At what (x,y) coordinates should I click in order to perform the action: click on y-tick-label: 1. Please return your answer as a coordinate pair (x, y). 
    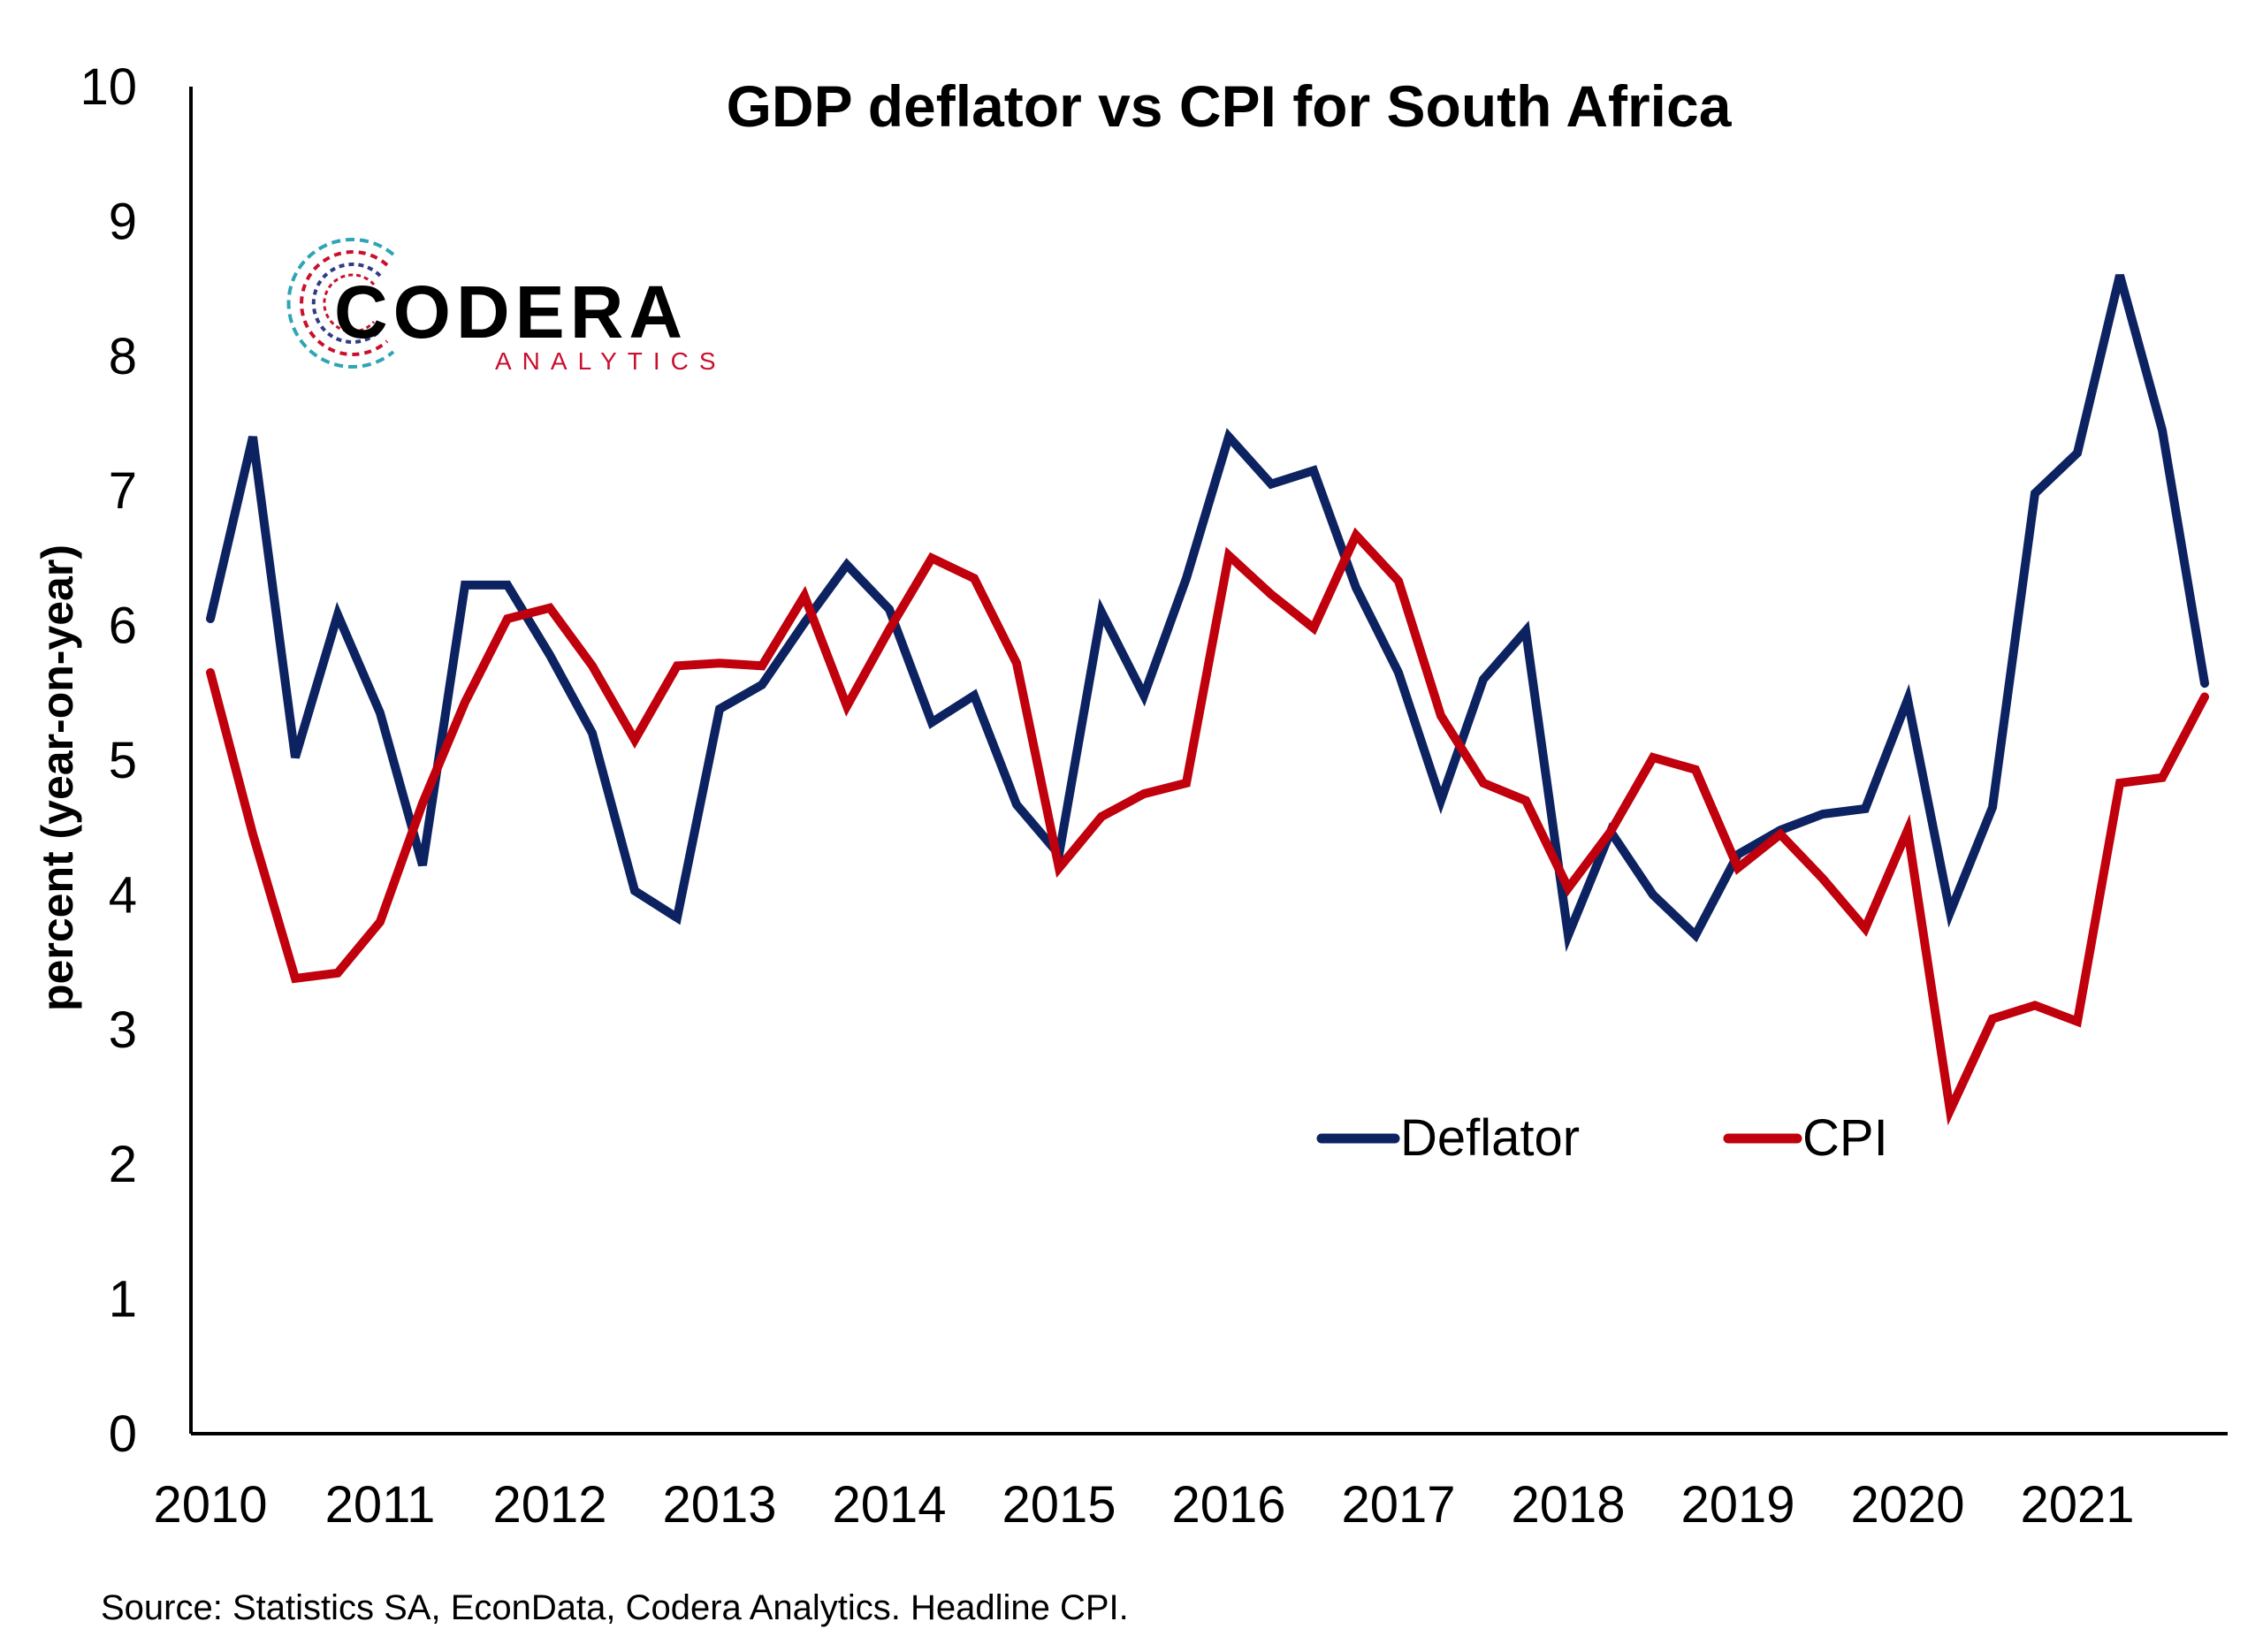
    Looking at the image, I should click on (123, 1299).